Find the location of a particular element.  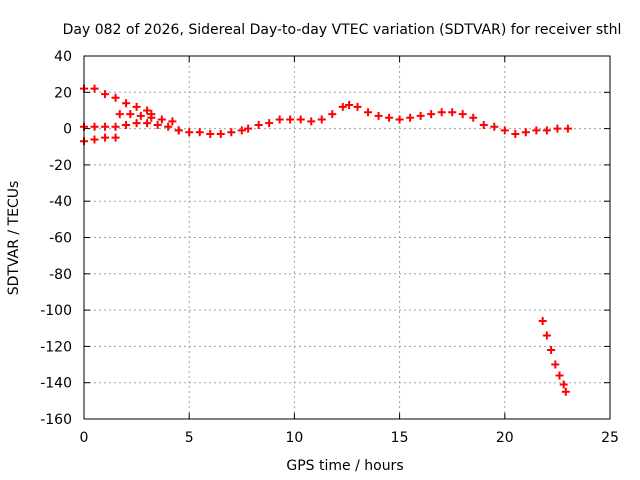

y-tick-label: -40 is located at coordinates (60, 202).